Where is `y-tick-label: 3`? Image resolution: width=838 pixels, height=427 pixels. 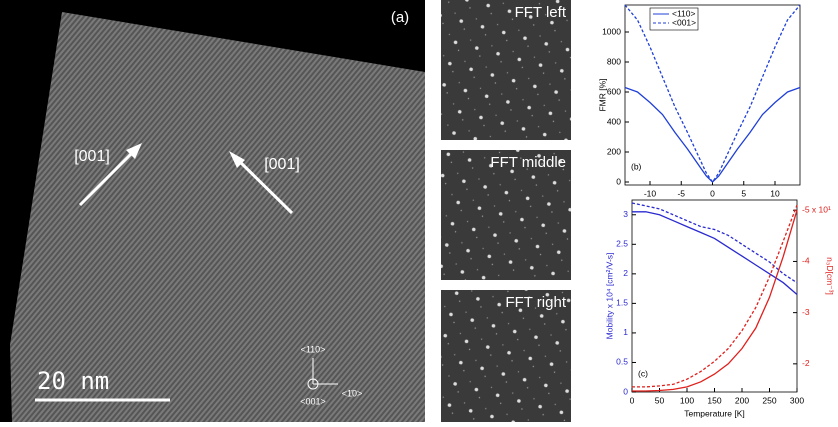 y-tick-label: 3 is located at coordinates (625, 214).